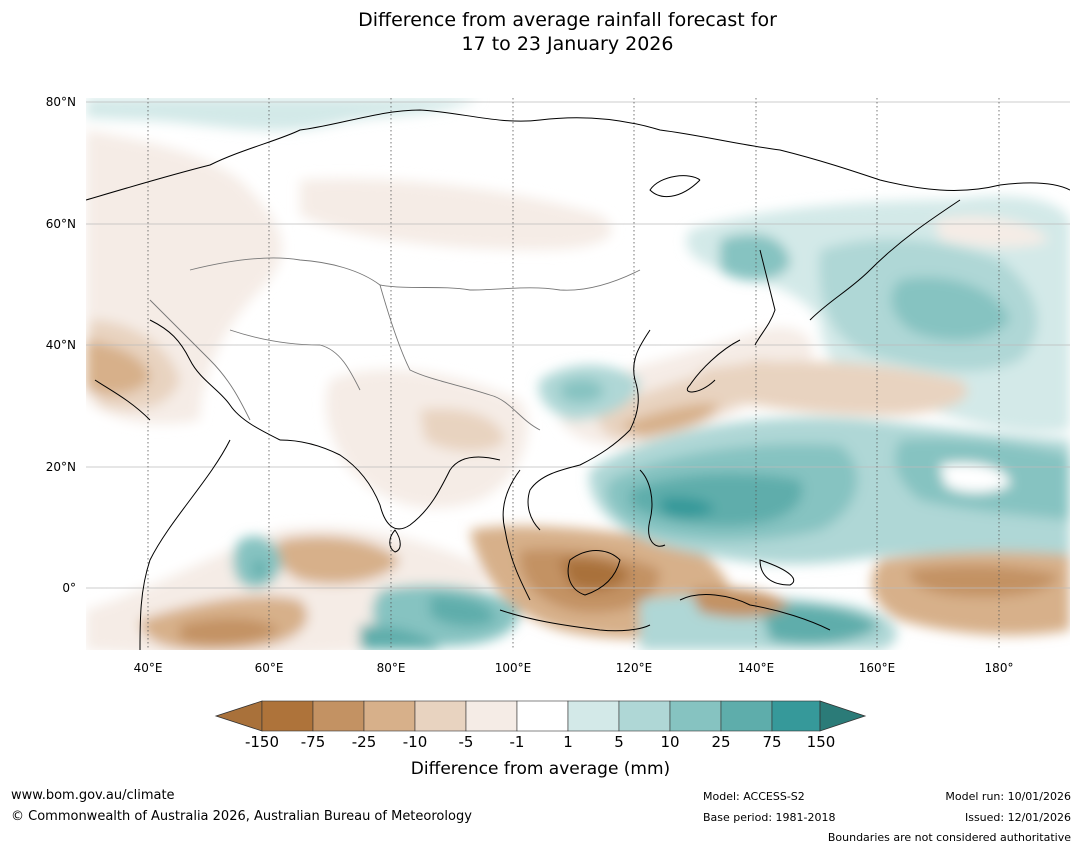 The image size is (1081, 850). What do you see at coordinates (60, 345) in the screenshot?
I see `lat-label-40n: 40°N` at bounding box center [60, 345].